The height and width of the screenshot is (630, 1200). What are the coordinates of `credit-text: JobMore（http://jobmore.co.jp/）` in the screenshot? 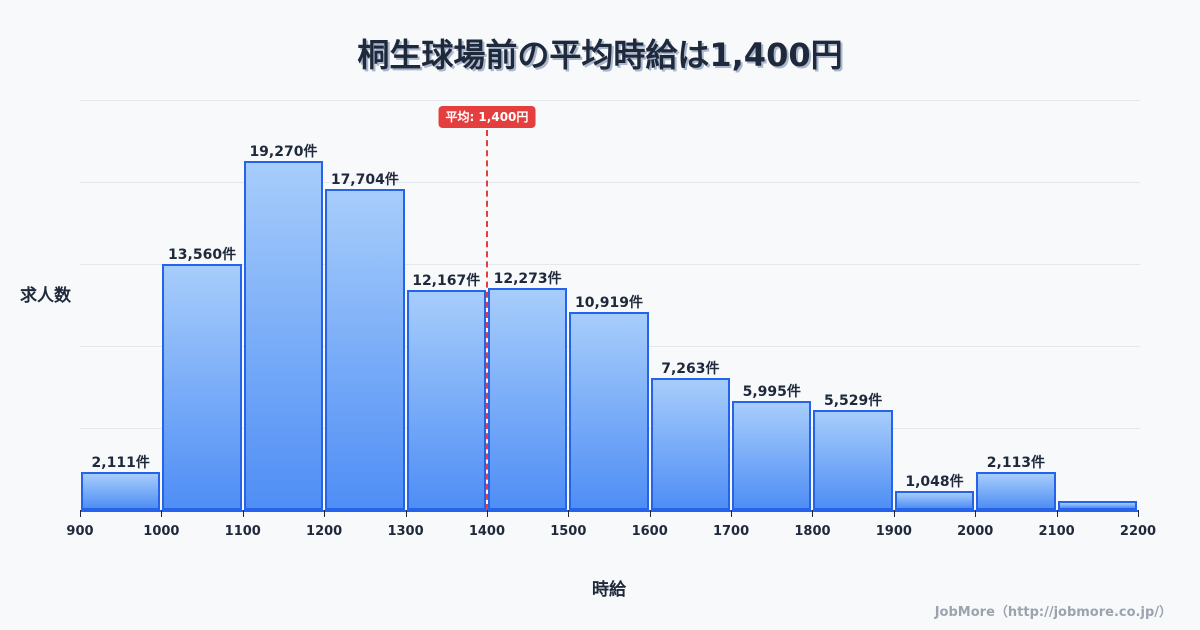 It's located at (1053, 612).